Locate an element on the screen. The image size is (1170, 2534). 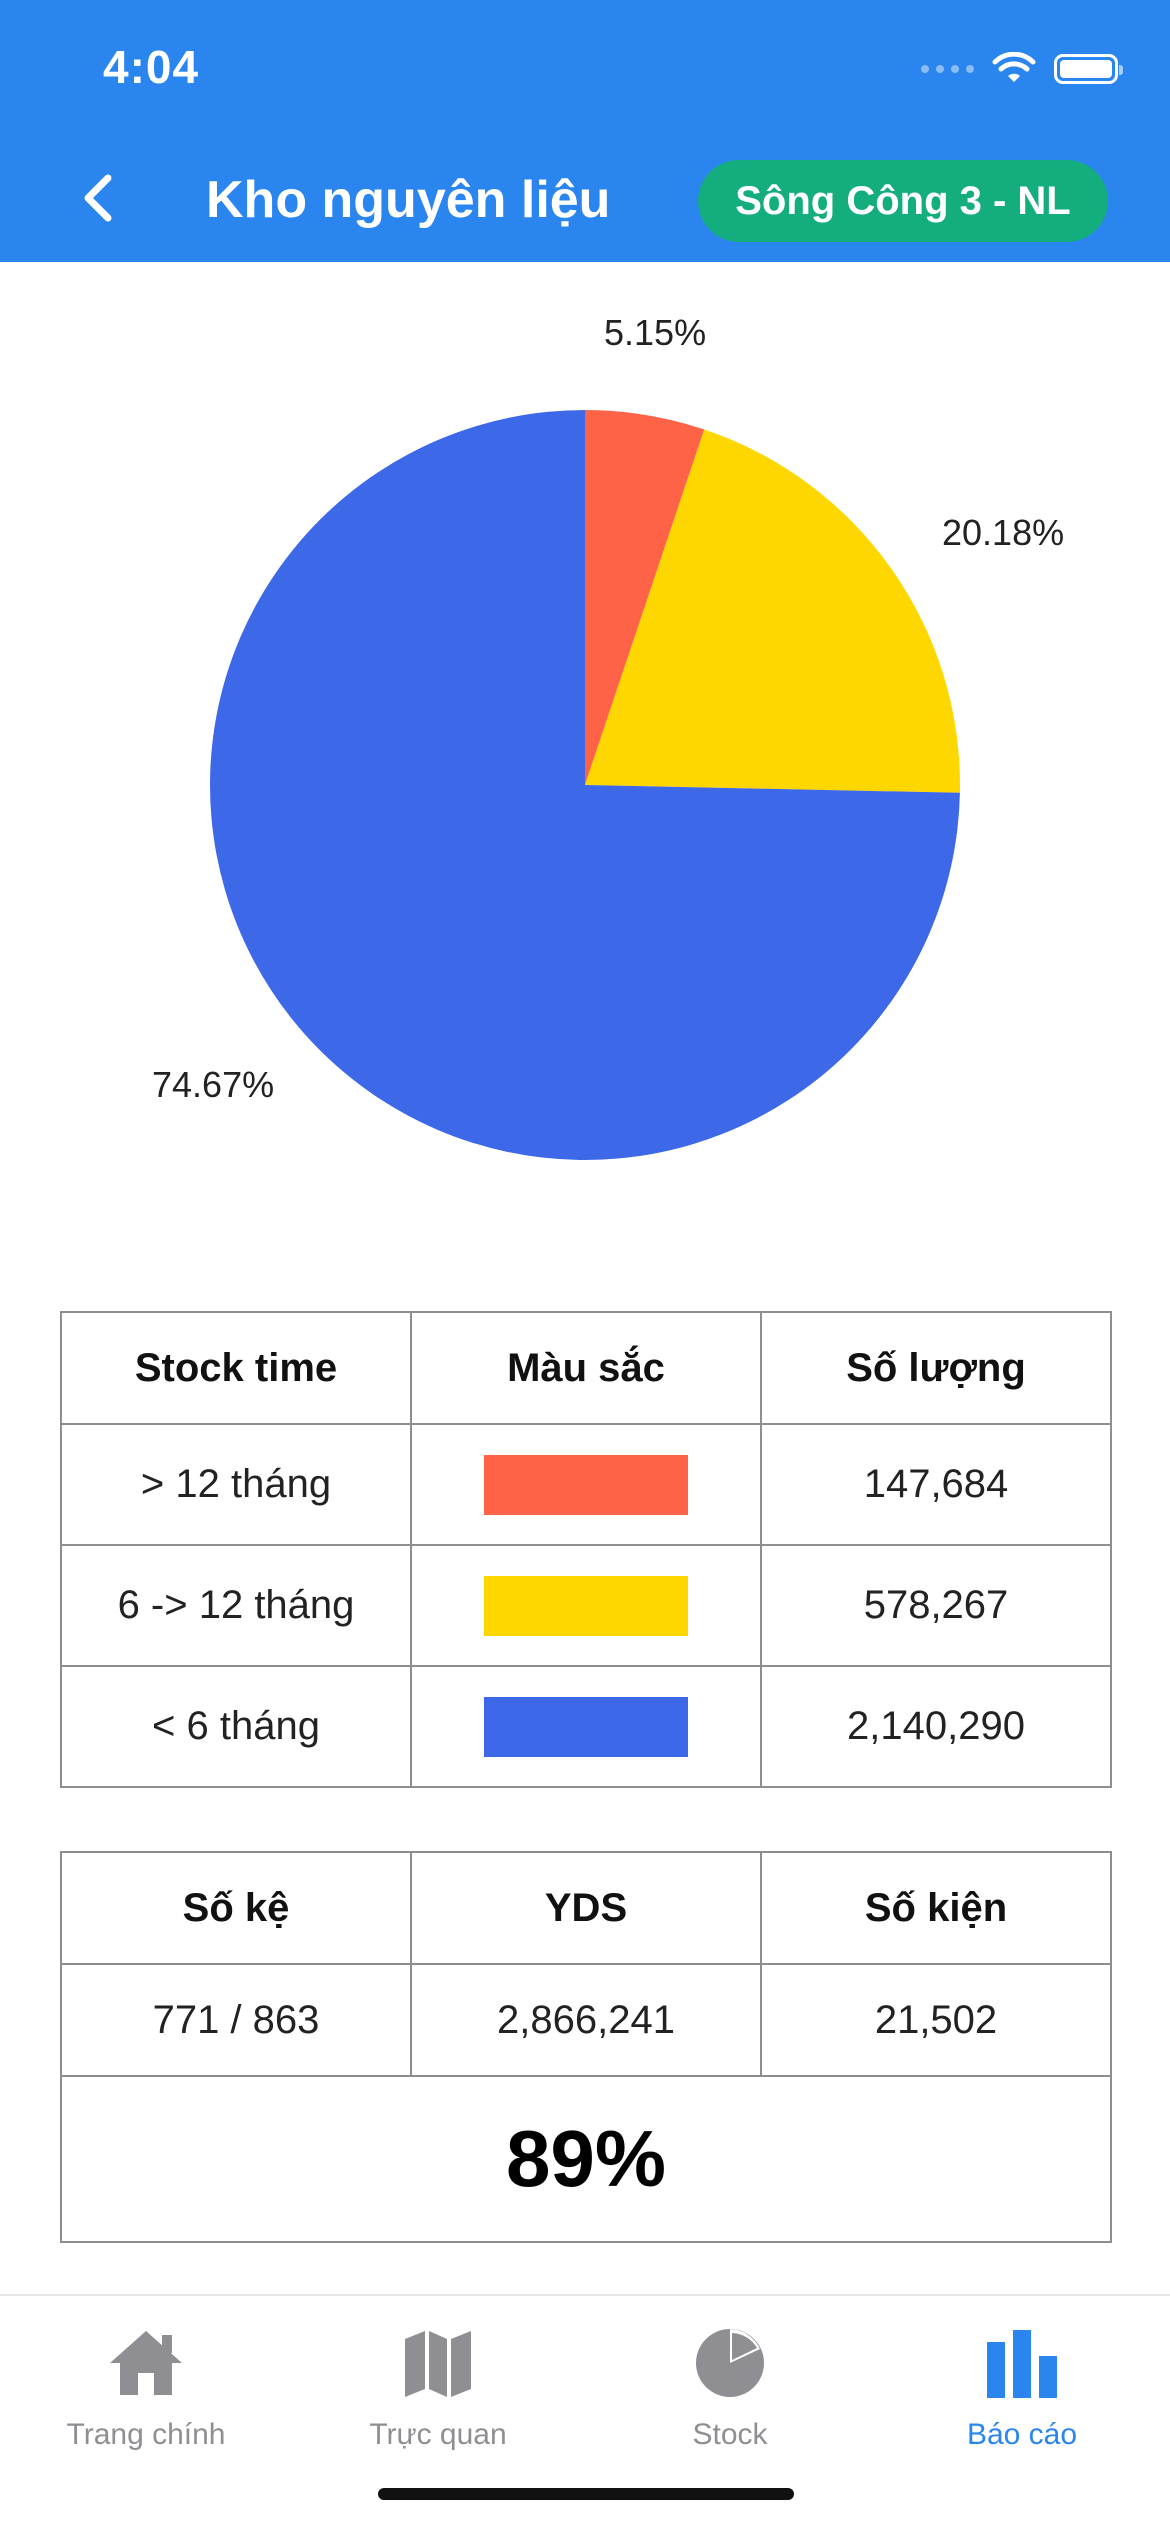
package-count-value: 21,502 is located at coordinates (936, 2020).